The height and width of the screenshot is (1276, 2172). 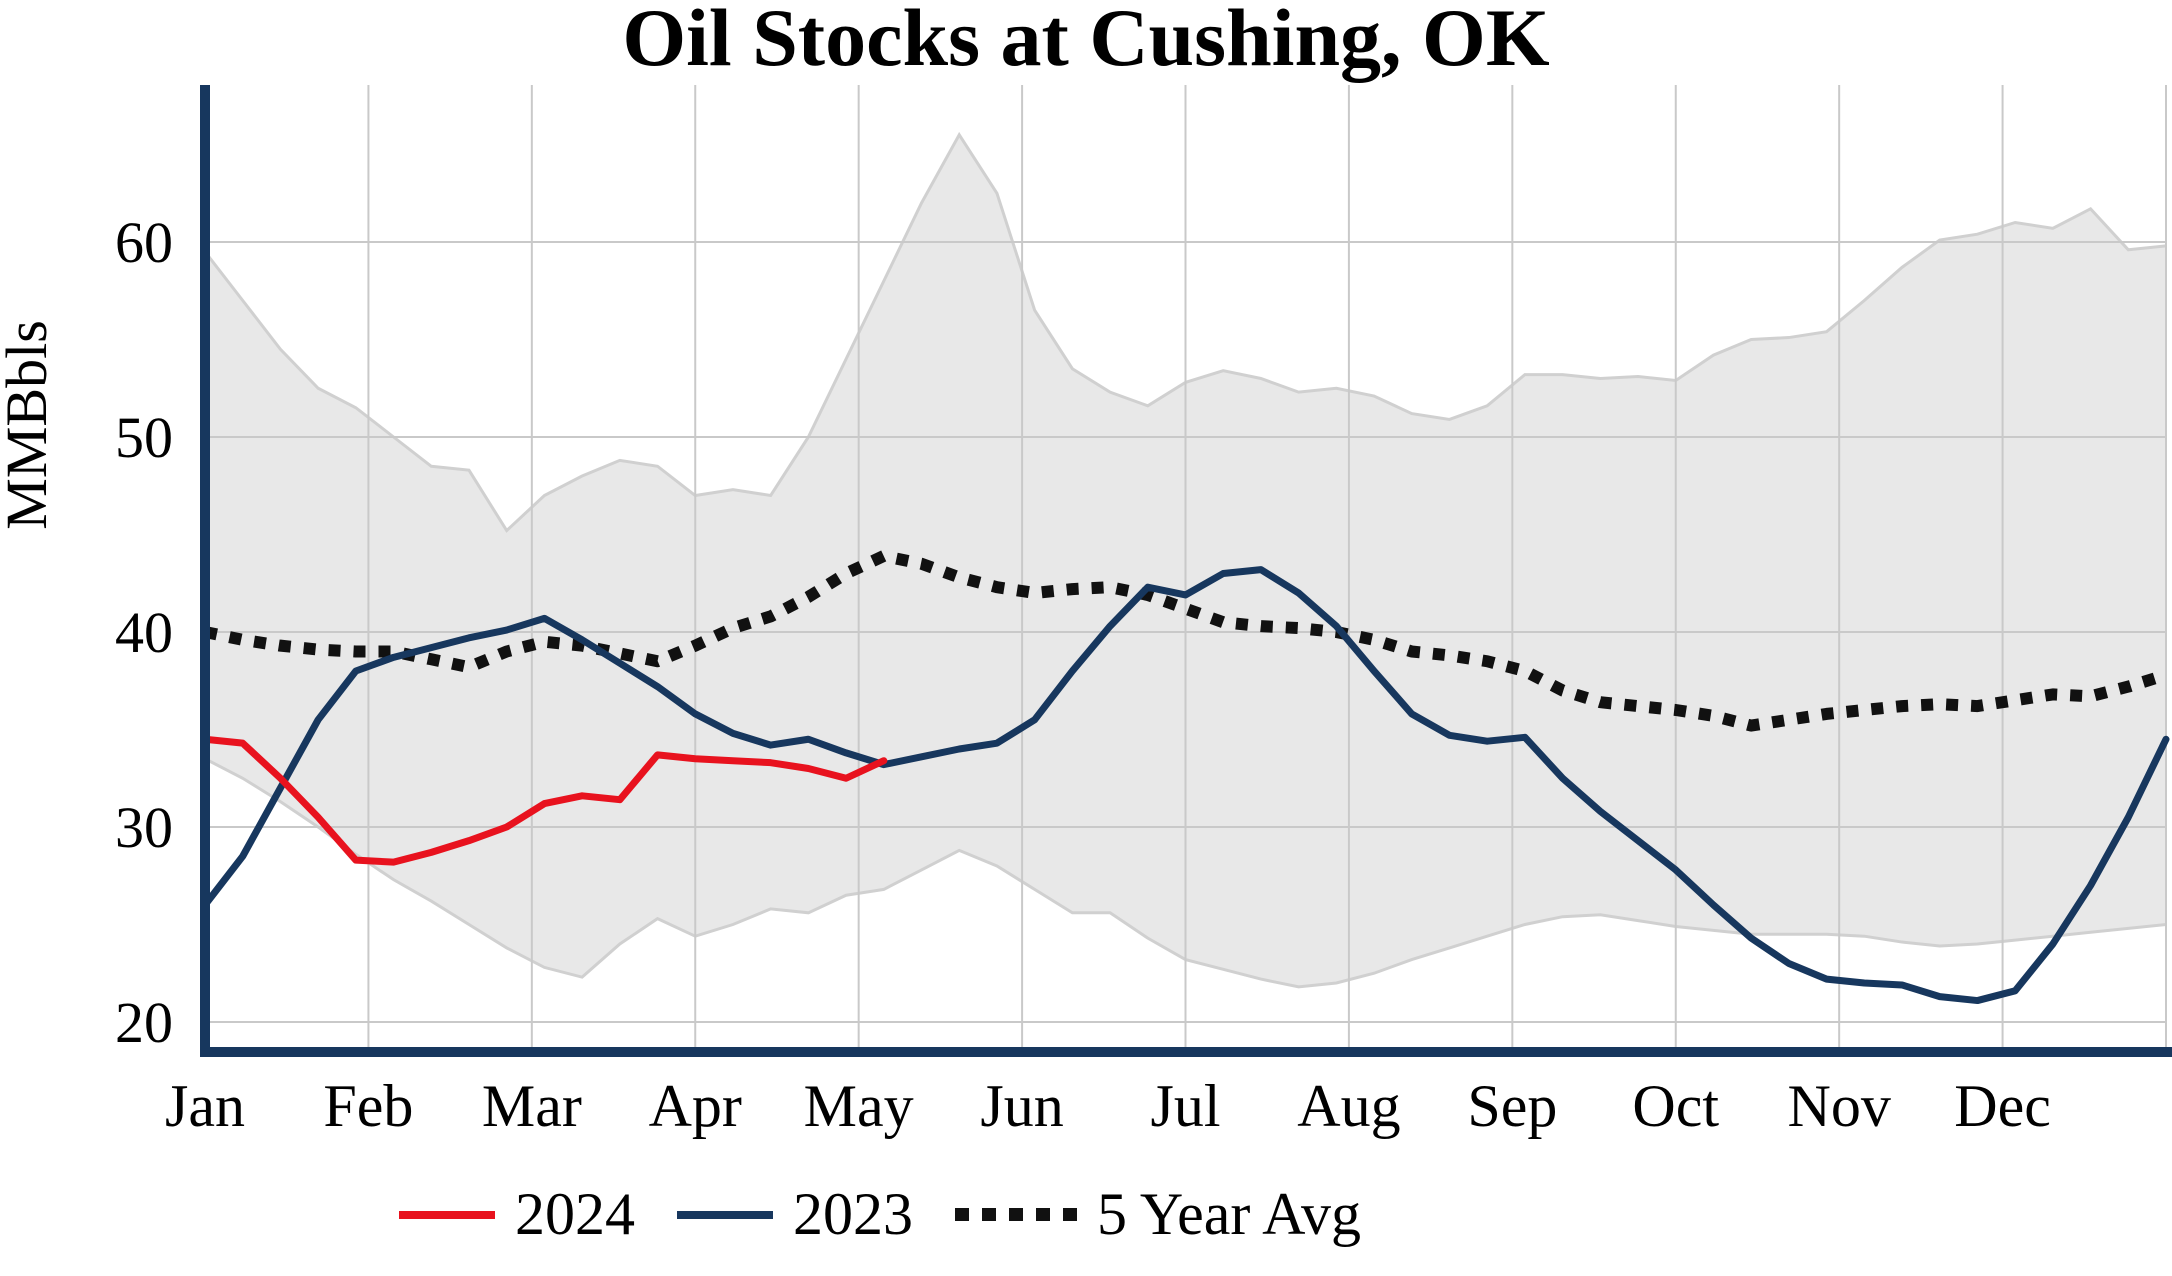 What do you see at coordinates (144, 632) in the screenshot?
I see `y-tick-label: 40` at bounding box center [144, 632].